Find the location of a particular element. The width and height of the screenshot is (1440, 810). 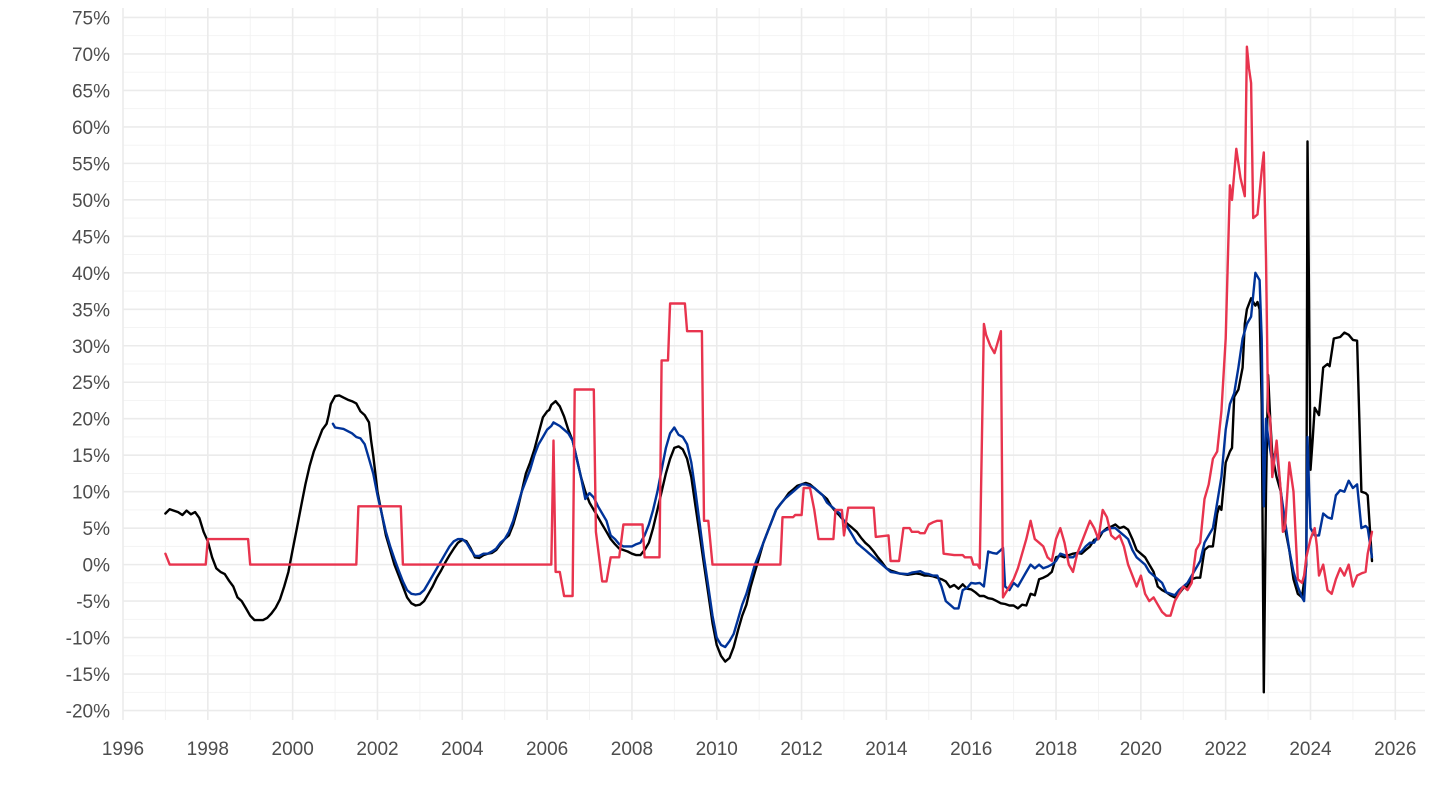

y-tick-label: 0% is located at coordinates (97, 566).